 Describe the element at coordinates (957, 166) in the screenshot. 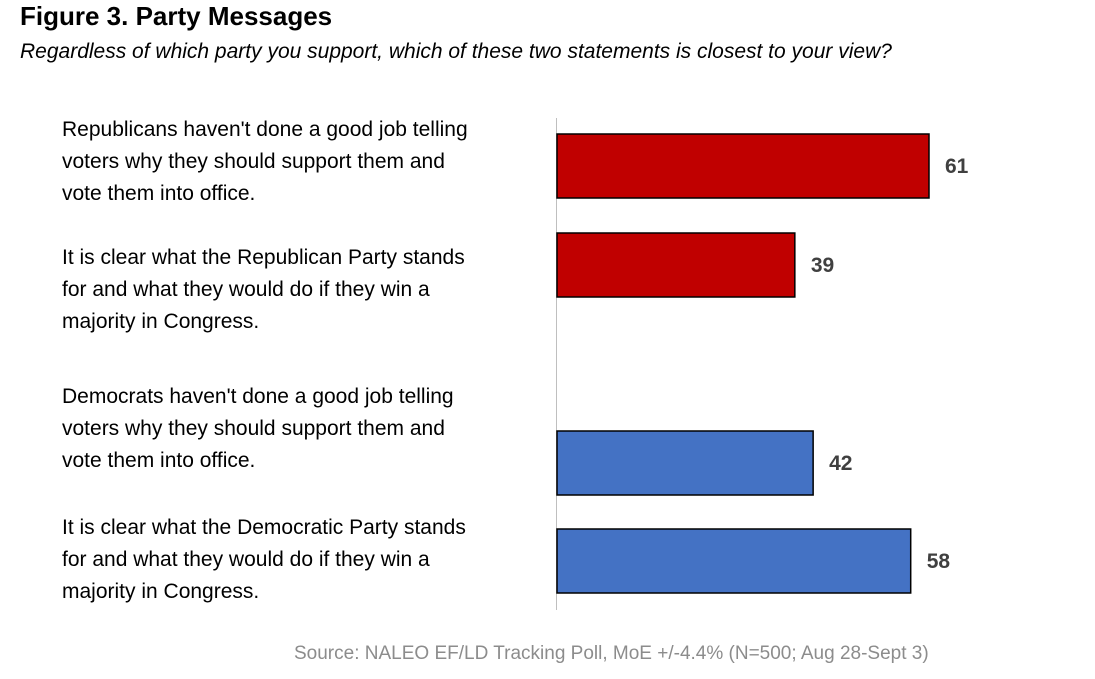

I see `data-label-republicans-not-good-job: 61` at that location.